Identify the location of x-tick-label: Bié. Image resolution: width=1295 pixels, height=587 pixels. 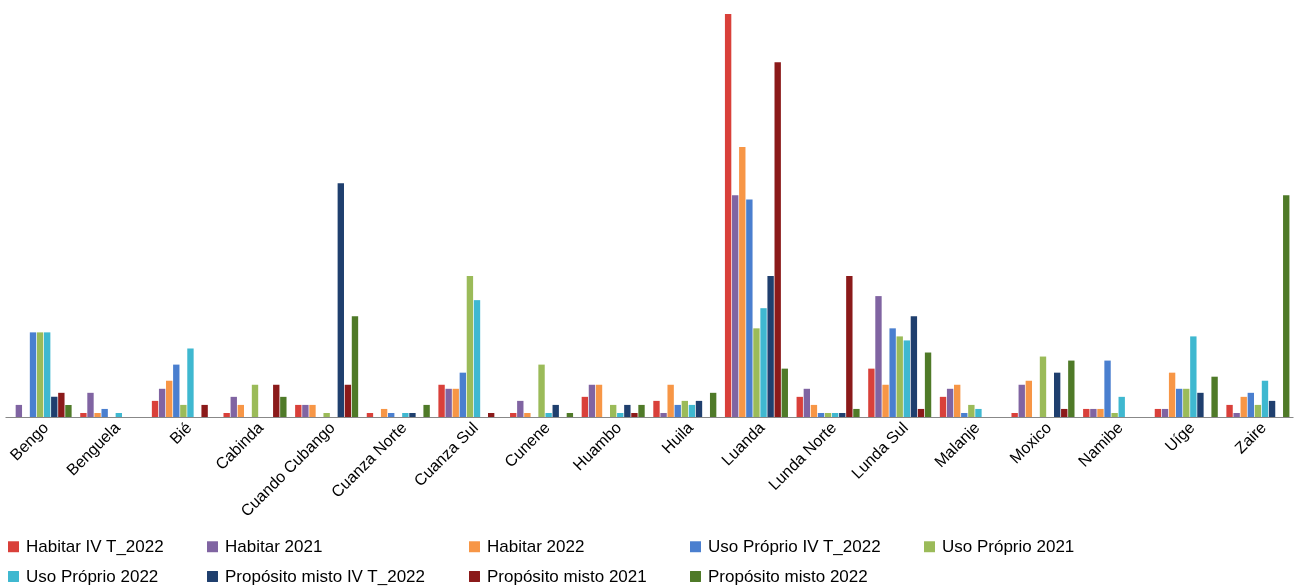
(180, 433).